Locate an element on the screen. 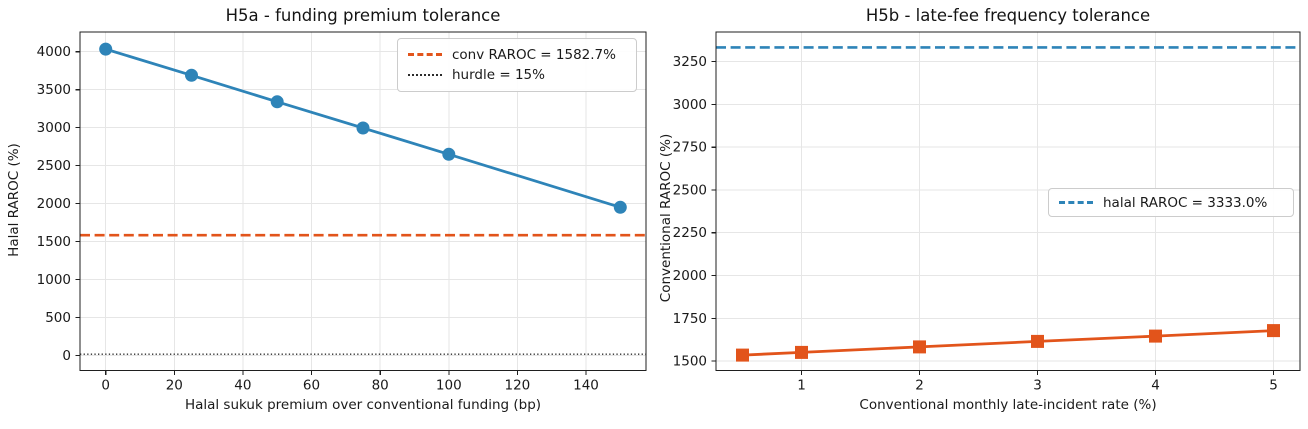  legend-label: hurdle = 15% is located at coordinates (498, 75).